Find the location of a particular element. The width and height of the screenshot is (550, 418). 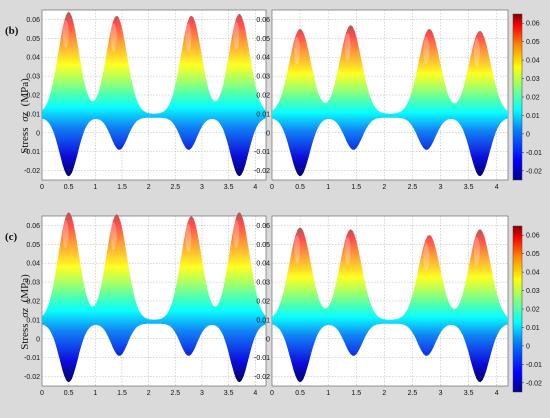

ylabel-symbol-c: σz is located at coordinates (25, 312).